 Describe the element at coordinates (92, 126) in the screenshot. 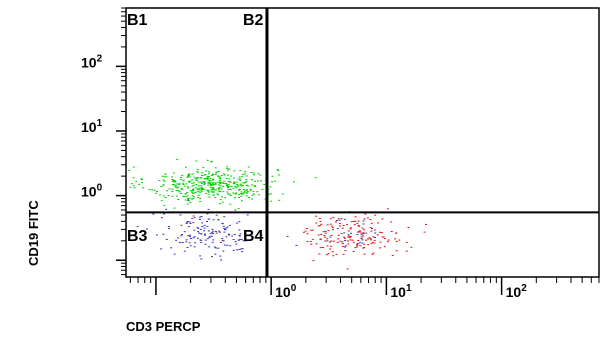

I see `y-tick-label: 101` at that location.